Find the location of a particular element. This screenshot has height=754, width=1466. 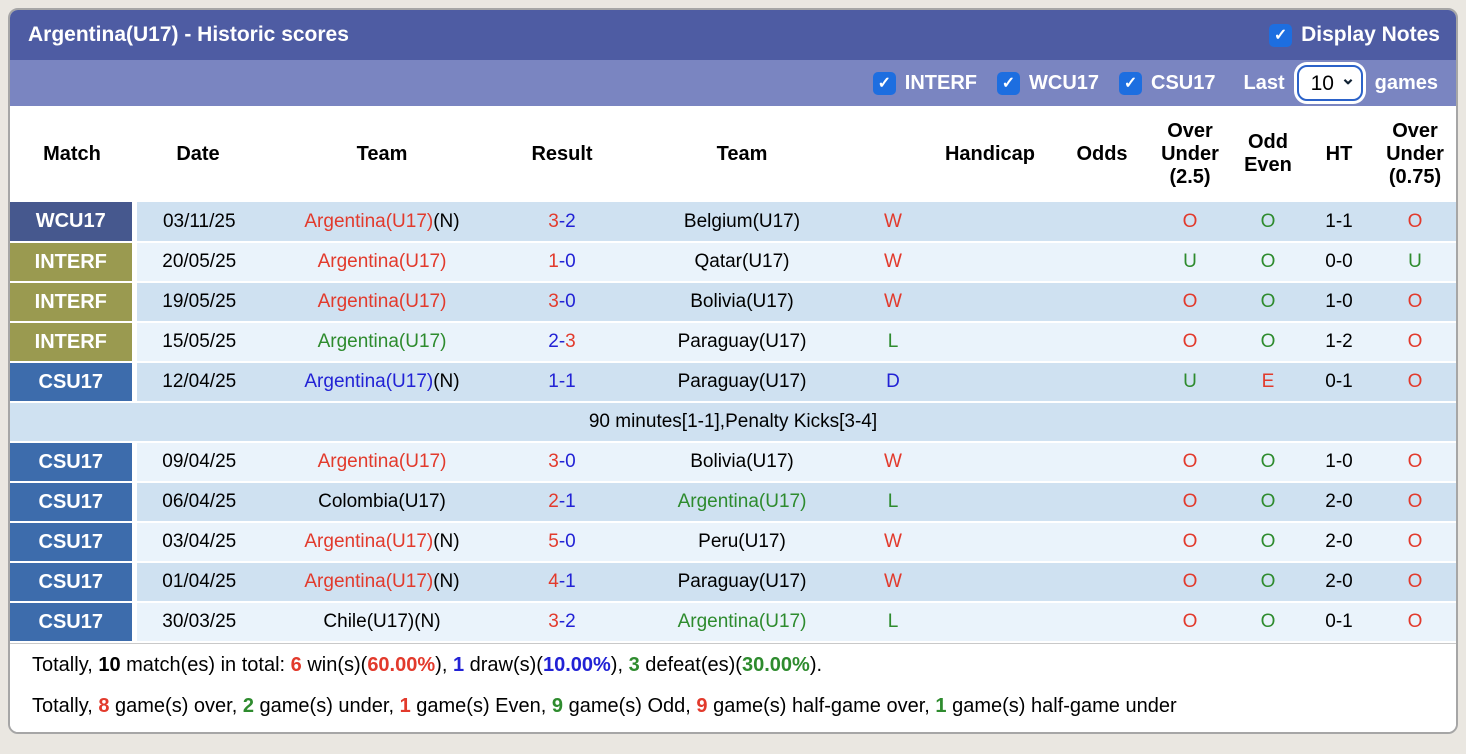

colored-text: 3 is located at coordinates (553, 461).